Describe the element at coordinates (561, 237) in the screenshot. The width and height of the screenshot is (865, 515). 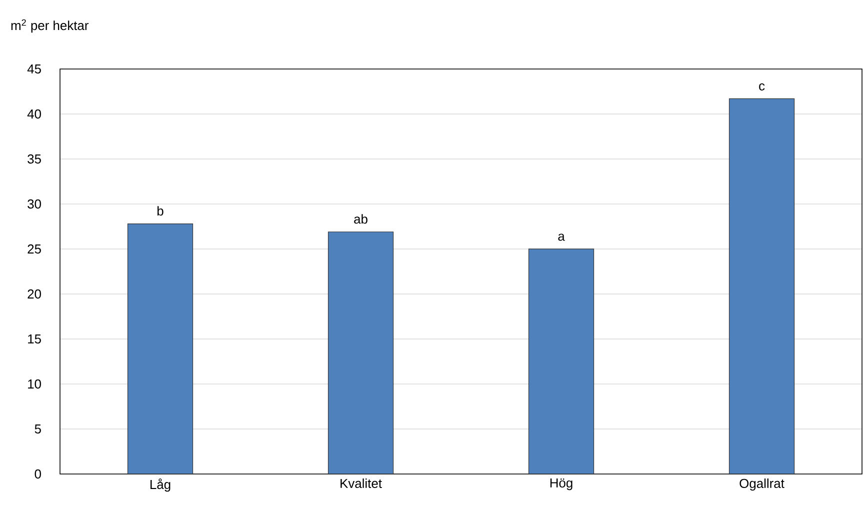
I see `annotation: a` at that location.